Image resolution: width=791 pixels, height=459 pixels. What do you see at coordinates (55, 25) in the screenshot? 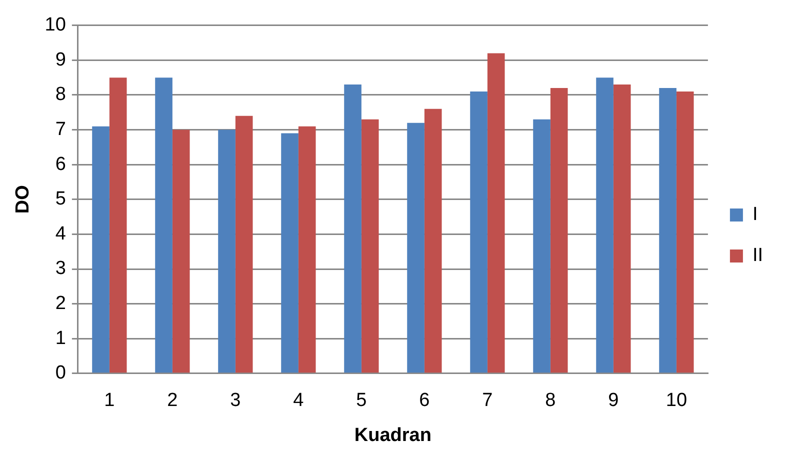
I see `y-tick-label: 10` at bounding box center [55, 25].